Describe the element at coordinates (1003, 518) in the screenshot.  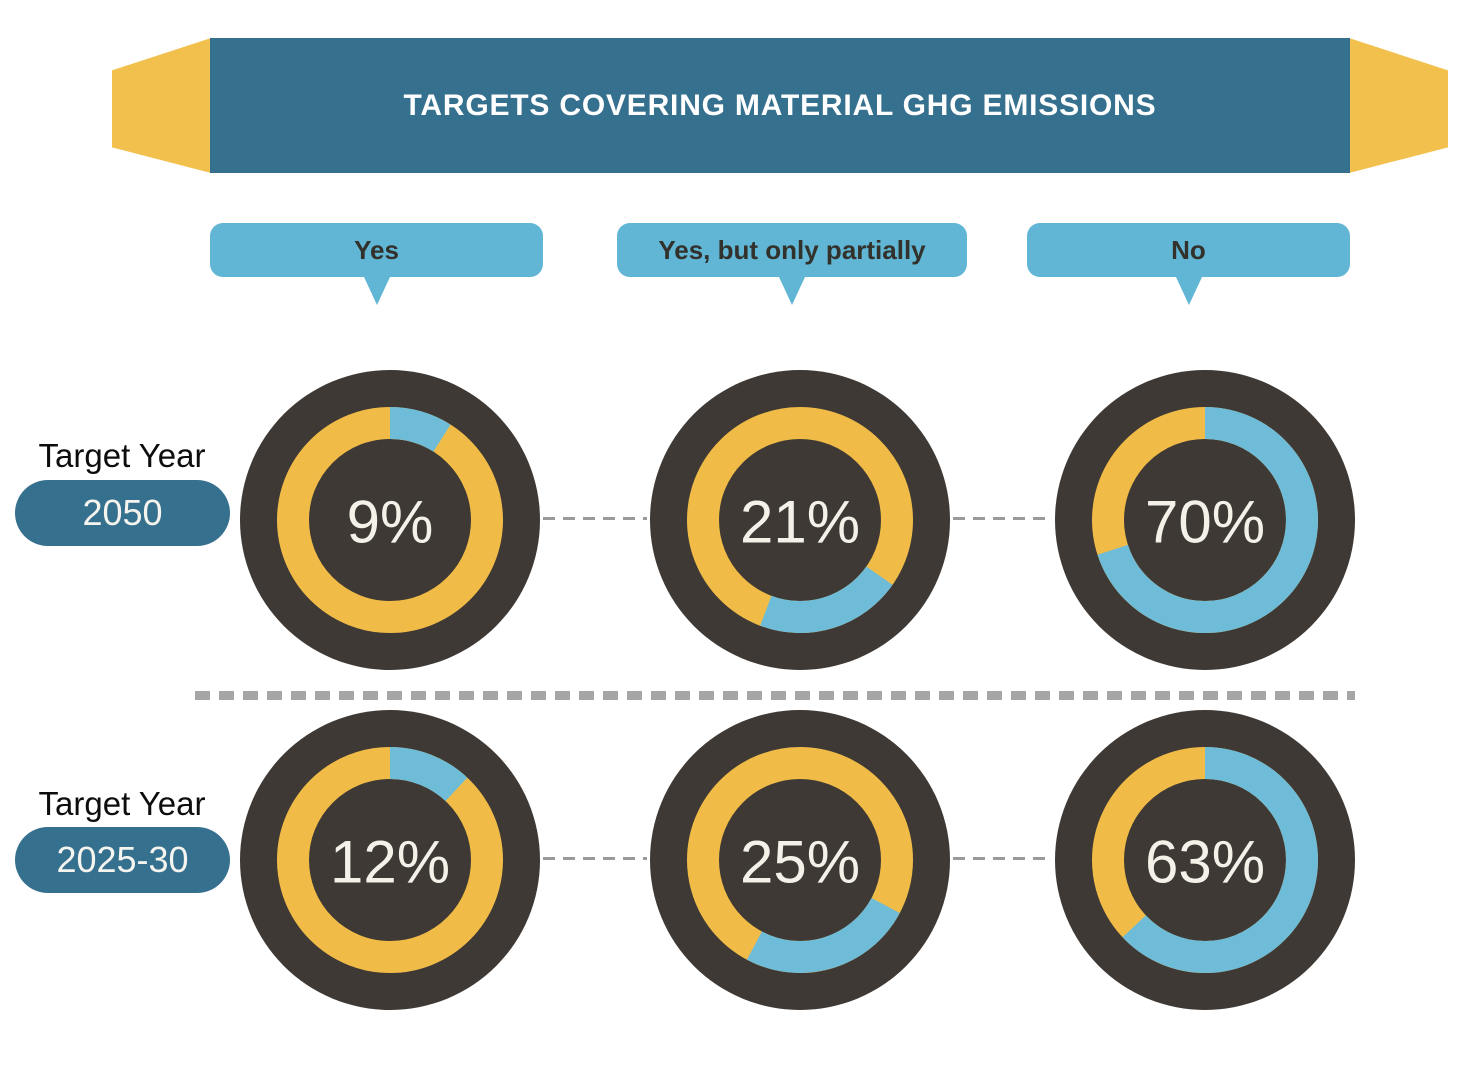
I see `connector-row1-right` at that location.